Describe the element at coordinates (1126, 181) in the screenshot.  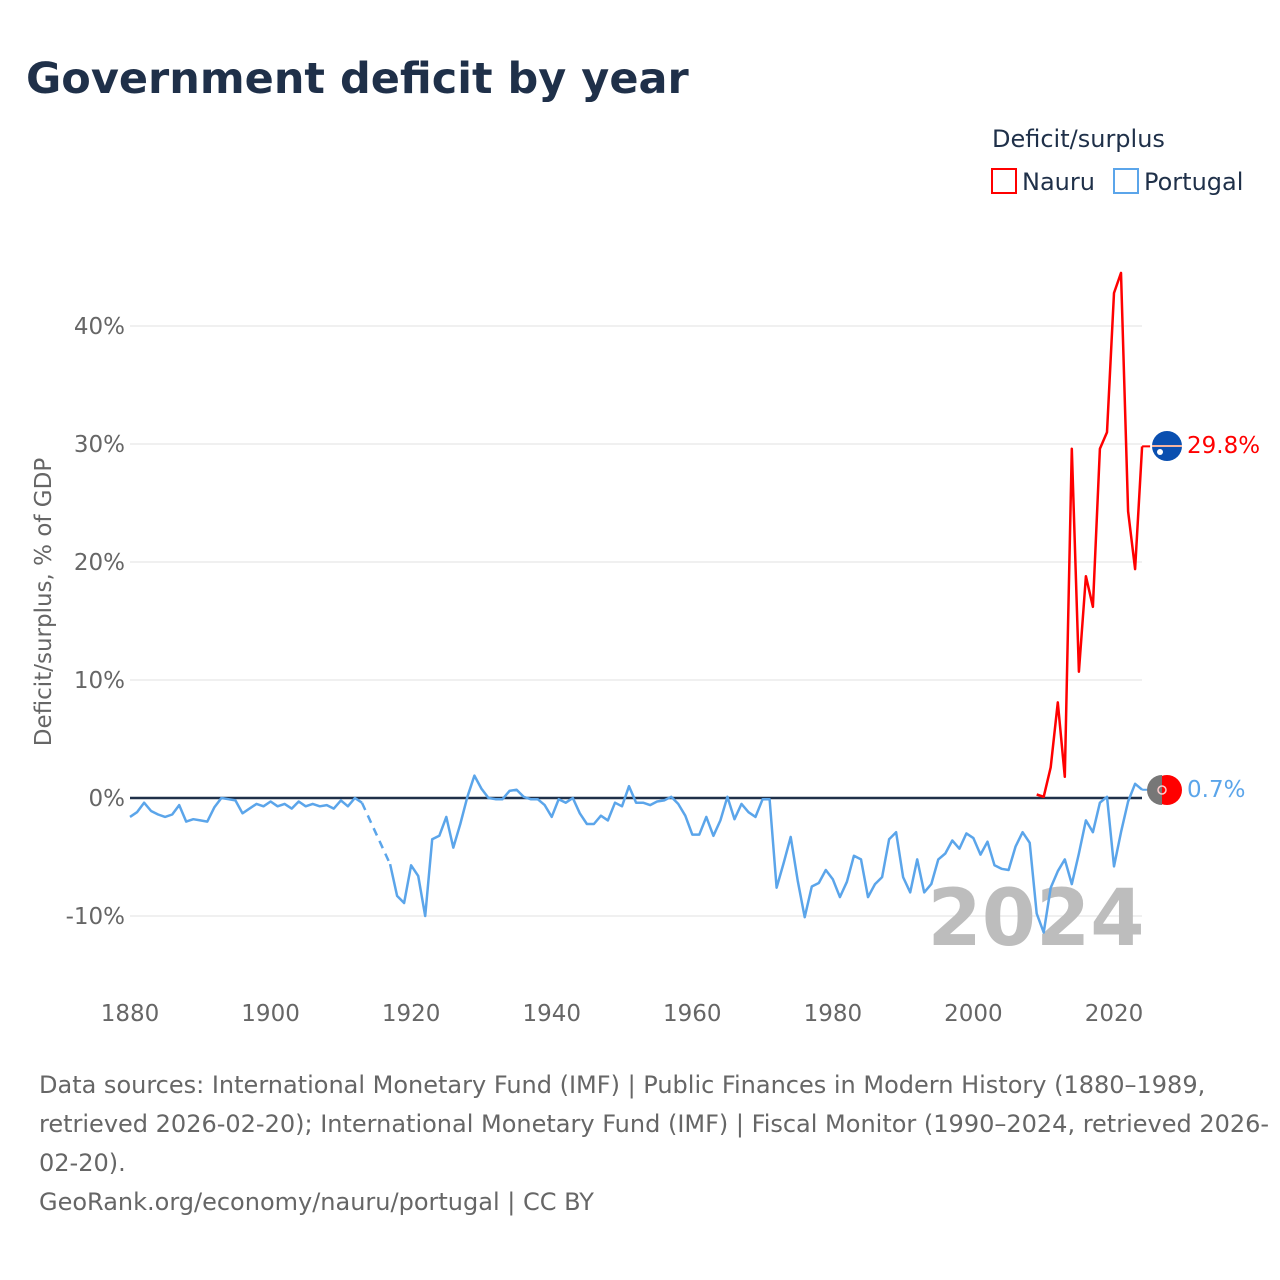
I see `legend-swatch-portugal` at that location.